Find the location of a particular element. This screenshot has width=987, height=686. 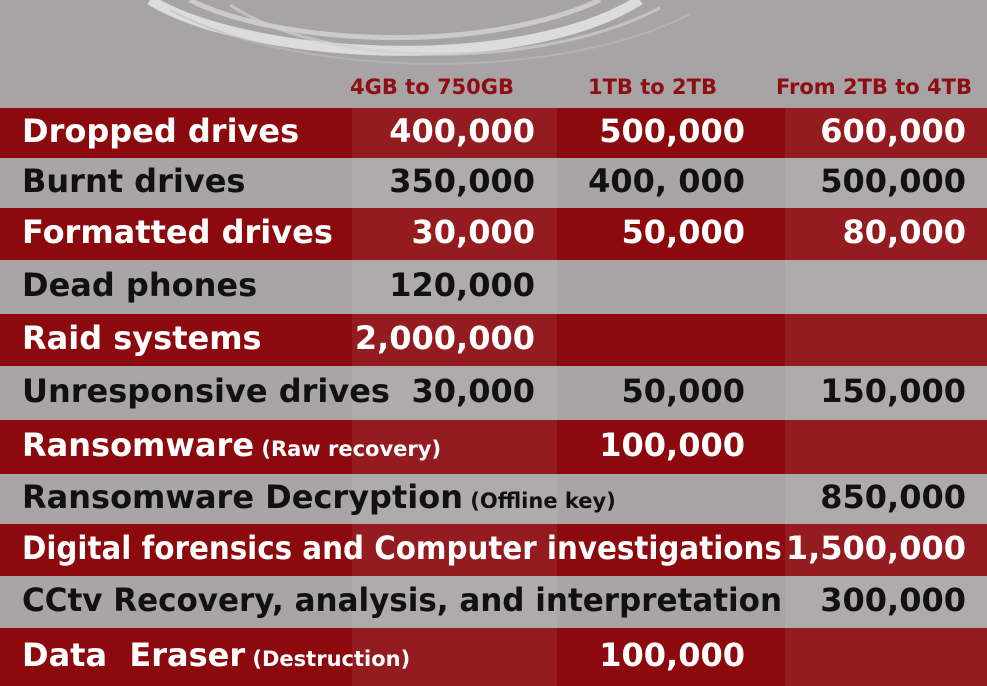

row-label: Data Eraser (Destruction) is located at coordinates (216, 655).